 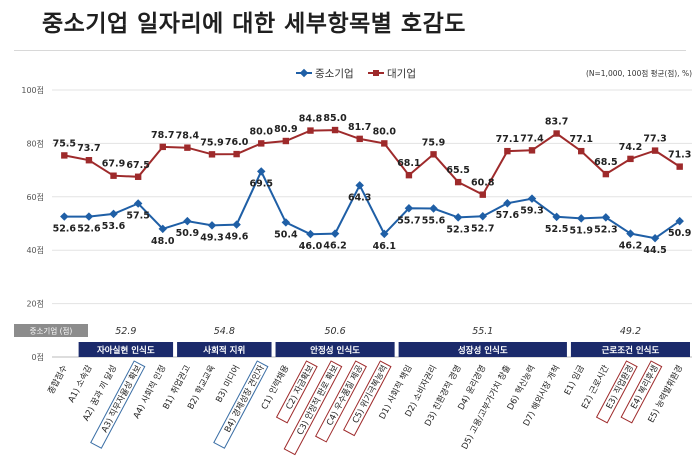 I want to click on data-label: 85.0, so click(x=335, y=118).